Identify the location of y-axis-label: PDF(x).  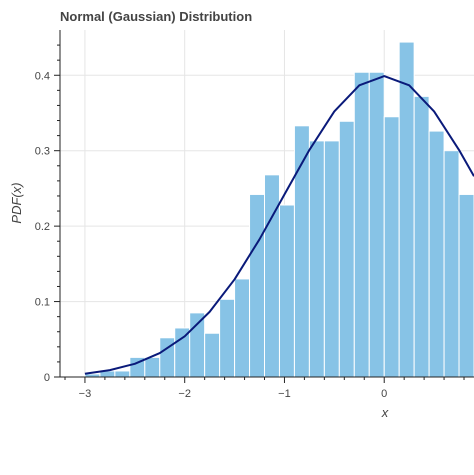
(16, 202).